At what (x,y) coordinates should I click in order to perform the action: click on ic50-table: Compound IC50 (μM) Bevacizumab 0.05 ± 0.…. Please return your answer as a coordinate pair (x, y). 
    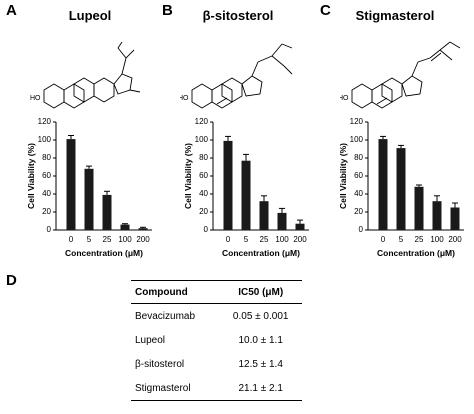
    Looking at the image, I should click on (216, 340).